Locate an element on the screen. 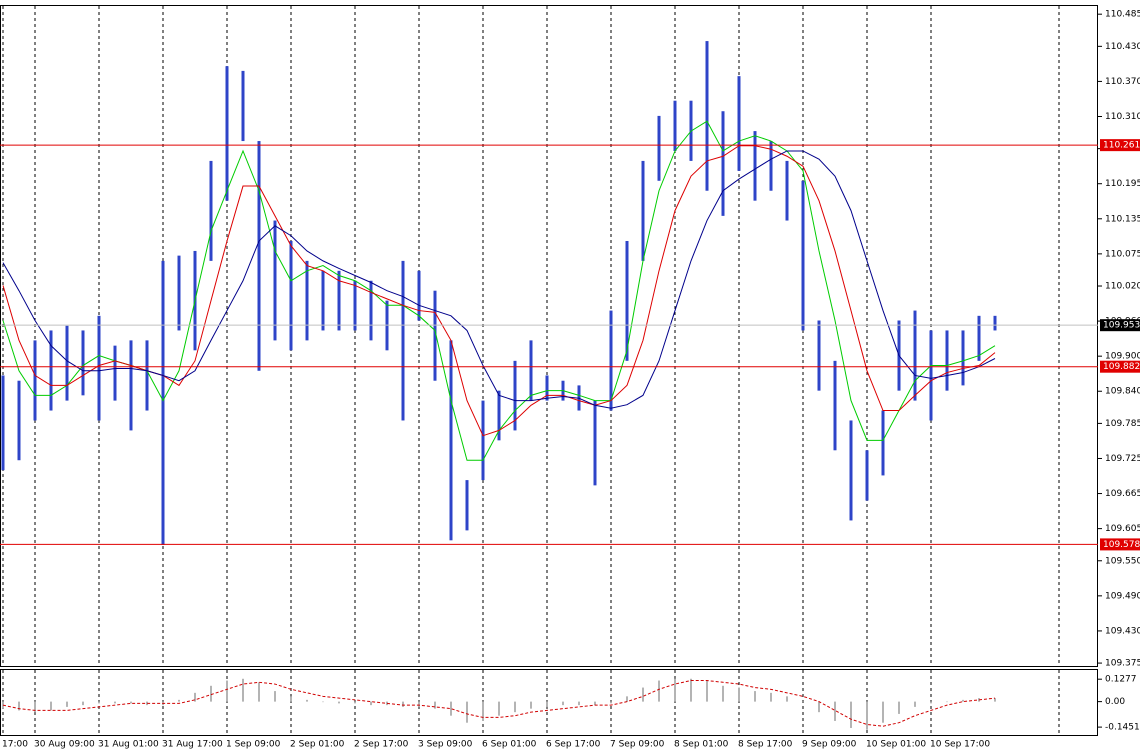  y-tick-label: 110.020 is located at coordinates (1122, 287).